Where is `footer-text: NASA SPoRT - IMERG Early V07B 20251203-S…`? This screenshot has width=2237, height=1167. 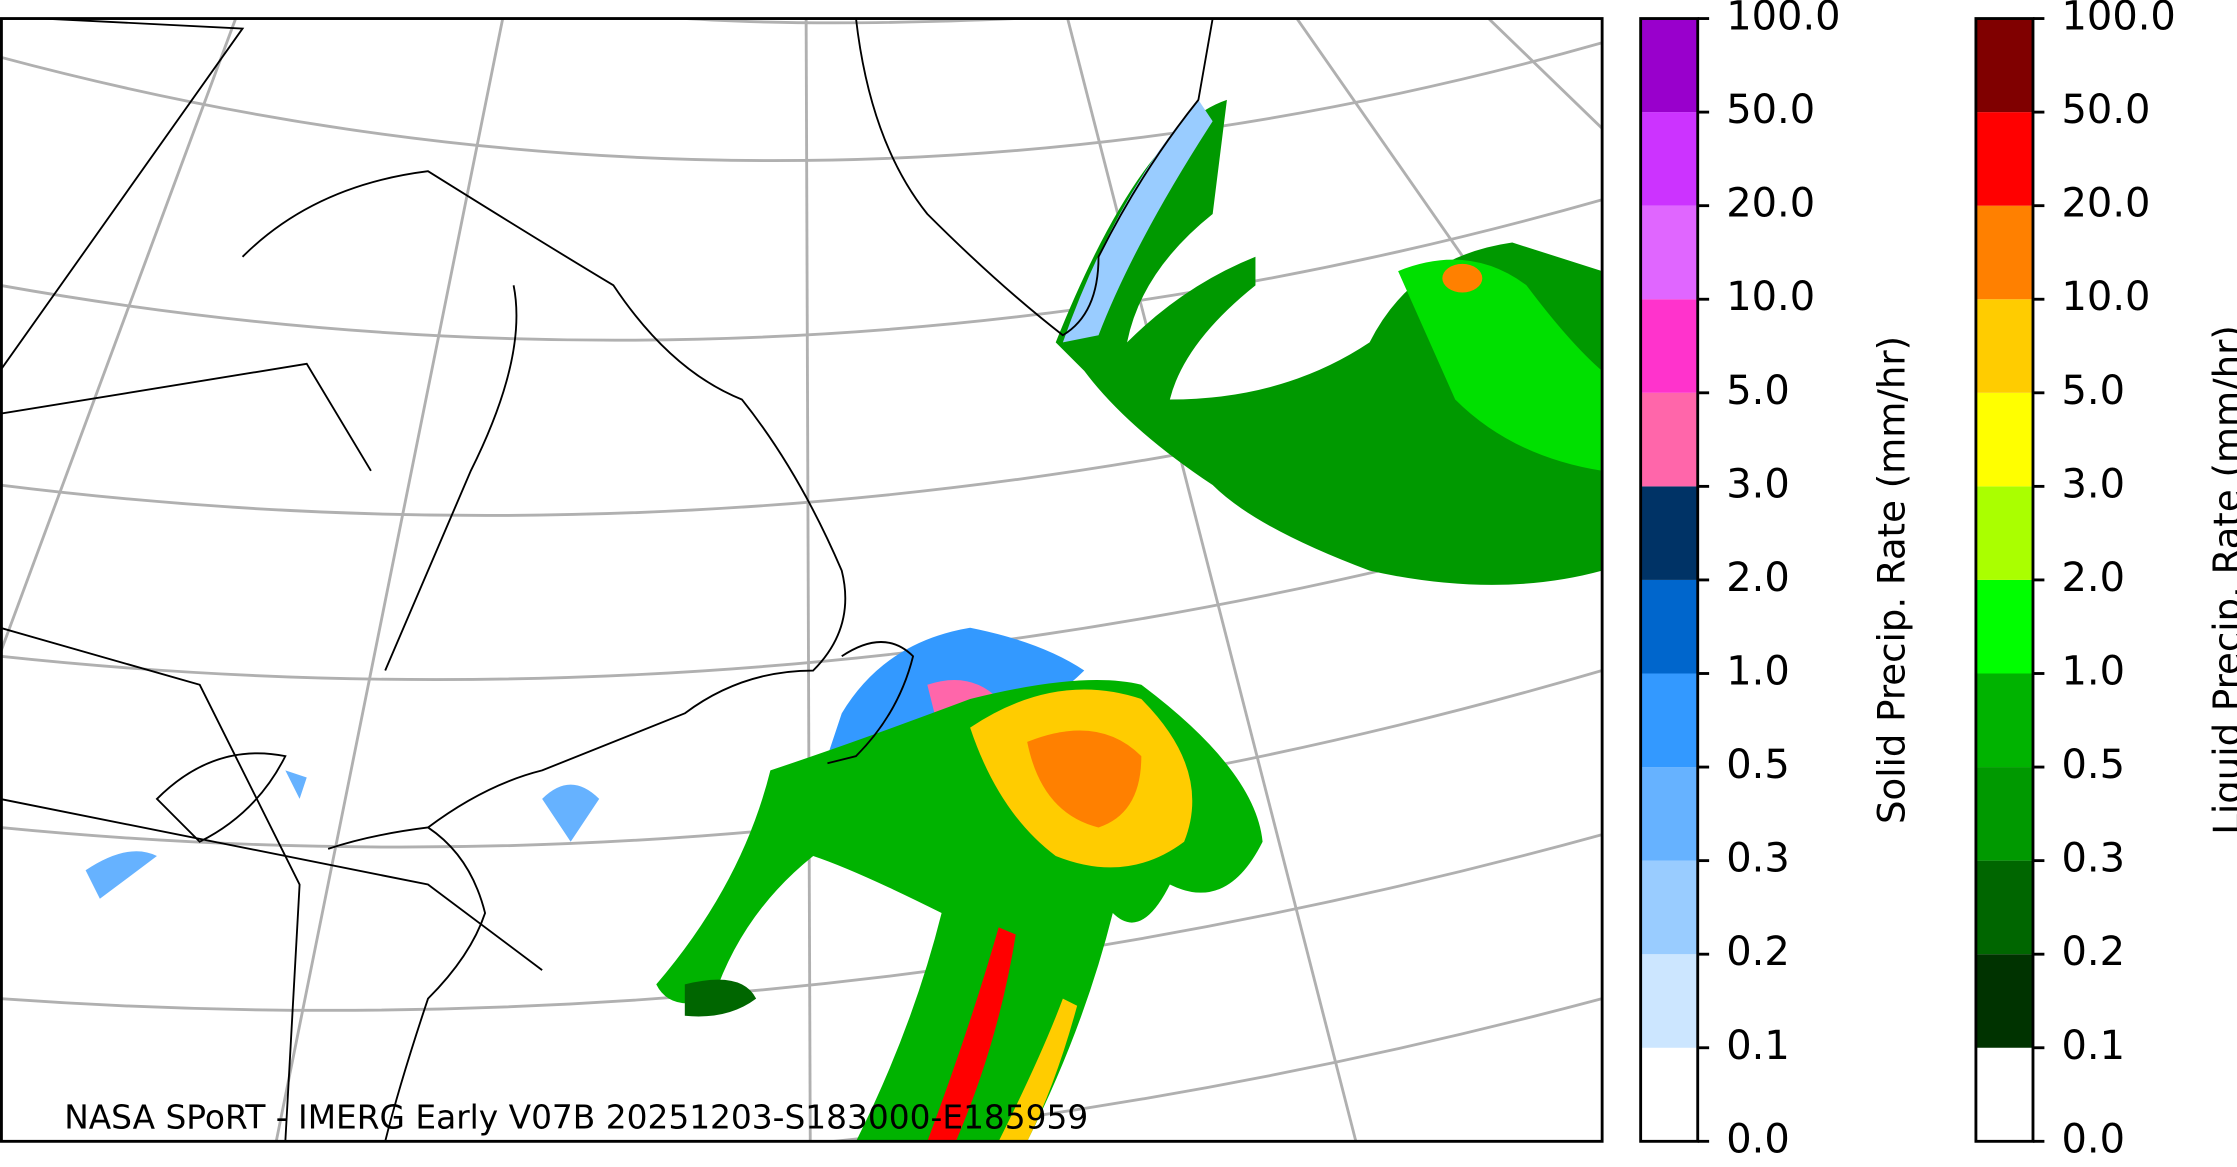
footer-text: NASA SPoRT - IMERG Early V07B 20251203-S… is located at coordinates (576, 1117).